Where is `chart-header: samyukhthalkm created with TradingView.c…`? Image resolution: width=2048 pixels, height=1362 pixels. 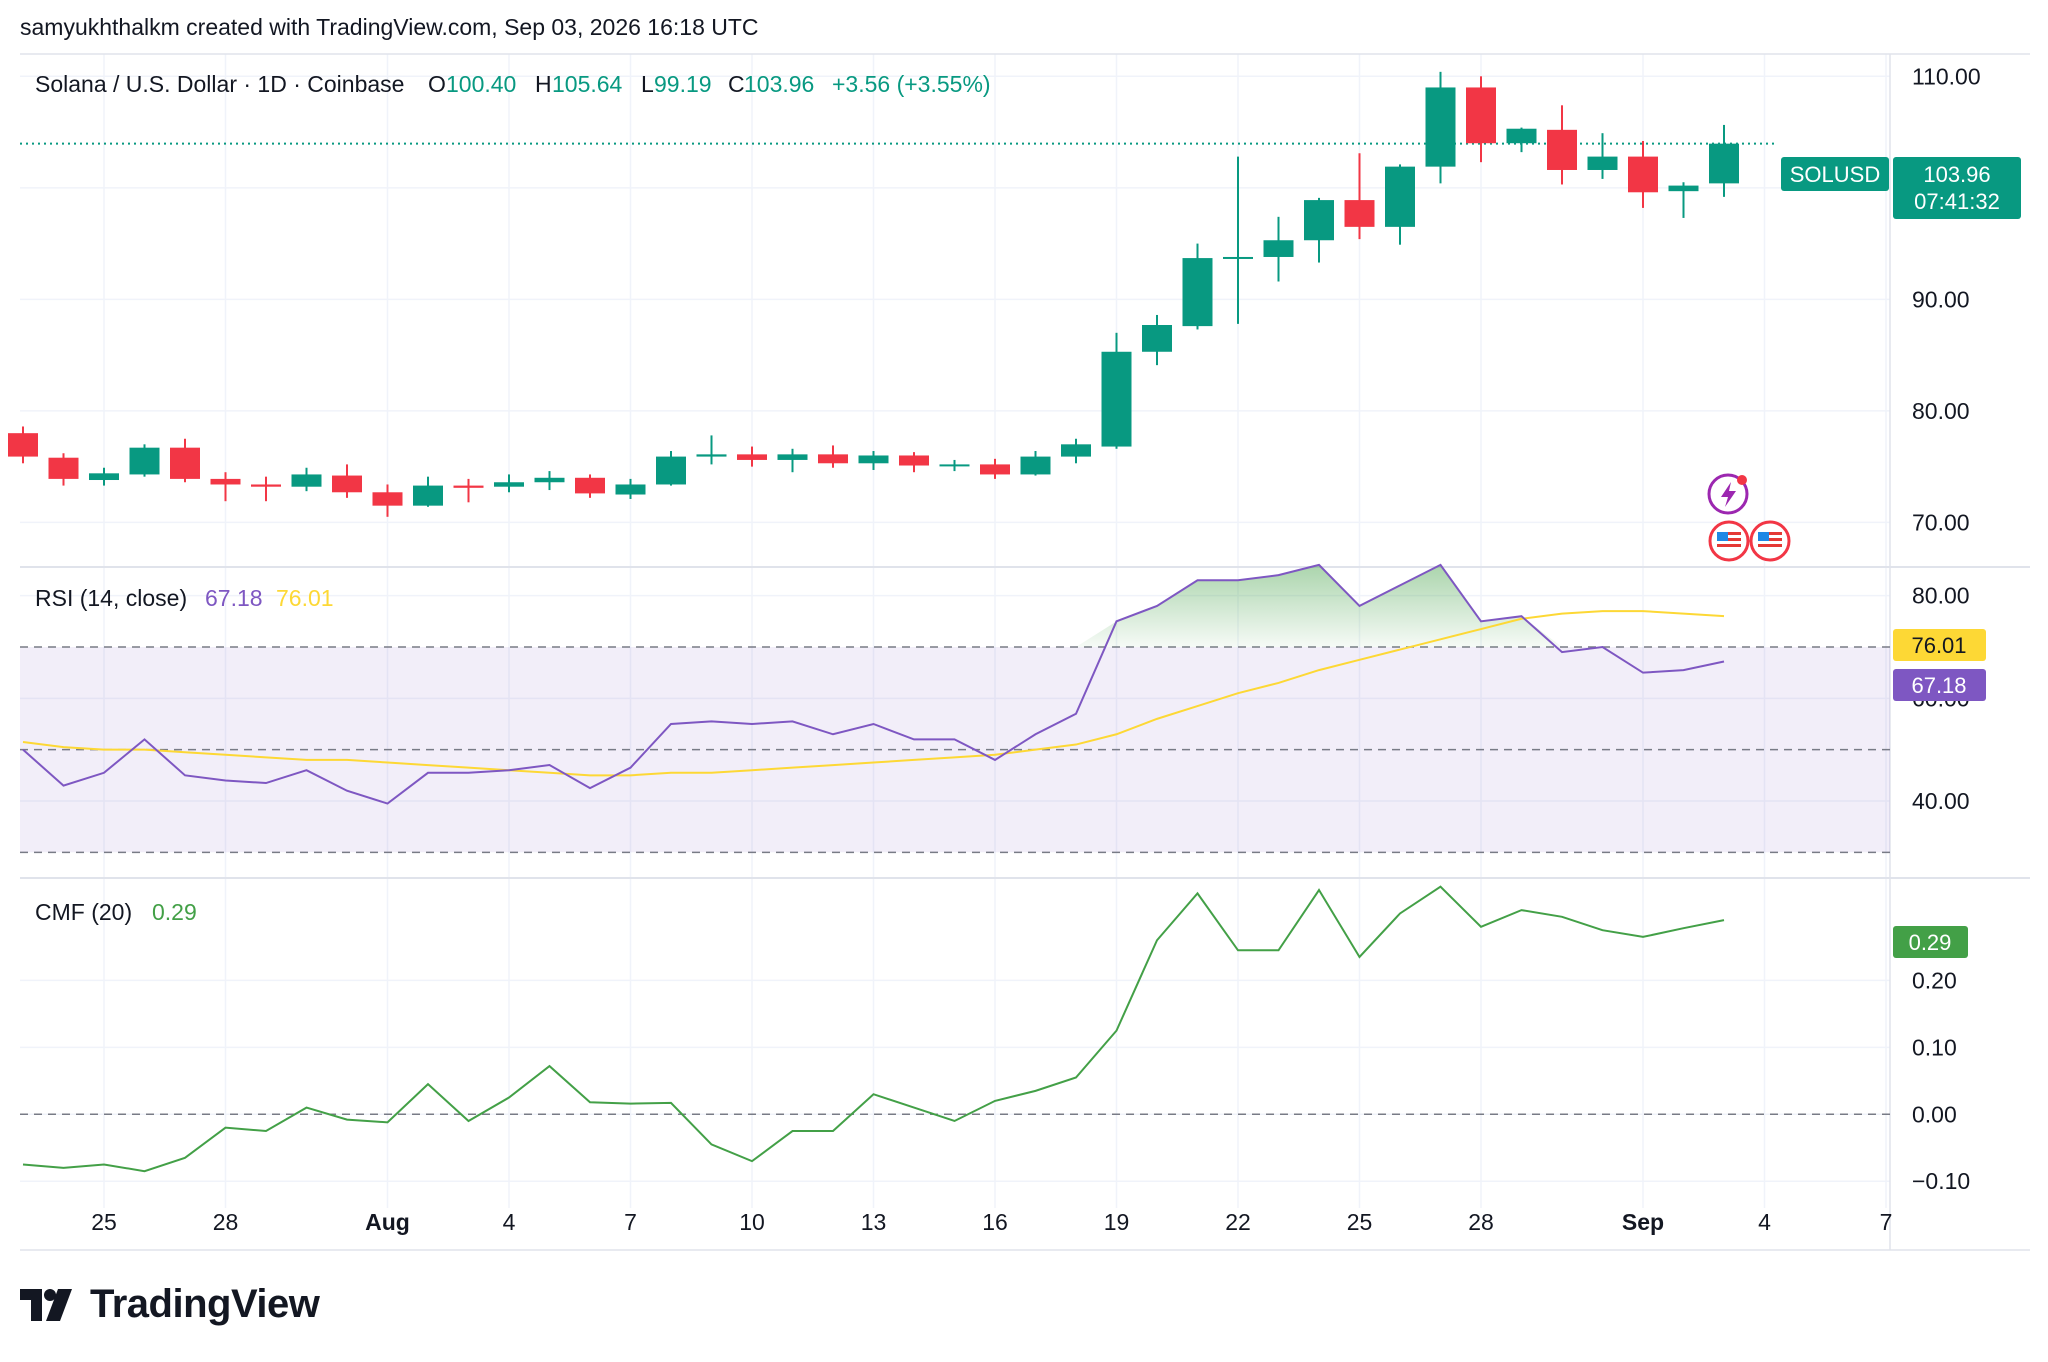
chart-header: samyukhthalkm created with TradingView.c… is located at coordinates (389, 27).